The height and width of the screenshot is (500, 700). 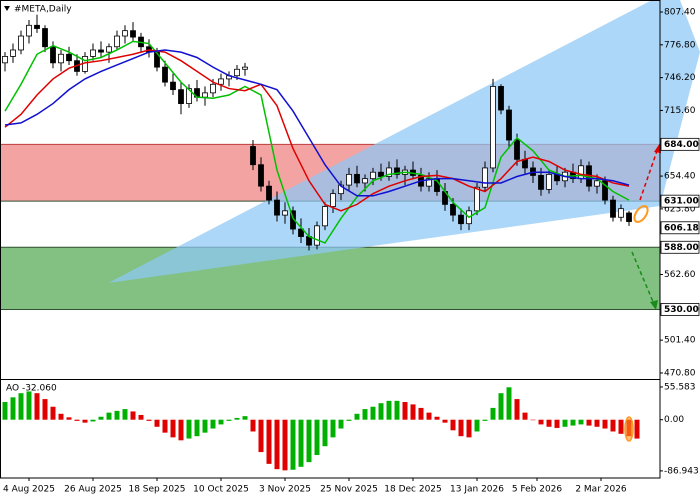 What do you see at coordinates (681, 228) in the screenshot?
I see `last-price-label: 606.18` at bounding box center [681, 228].